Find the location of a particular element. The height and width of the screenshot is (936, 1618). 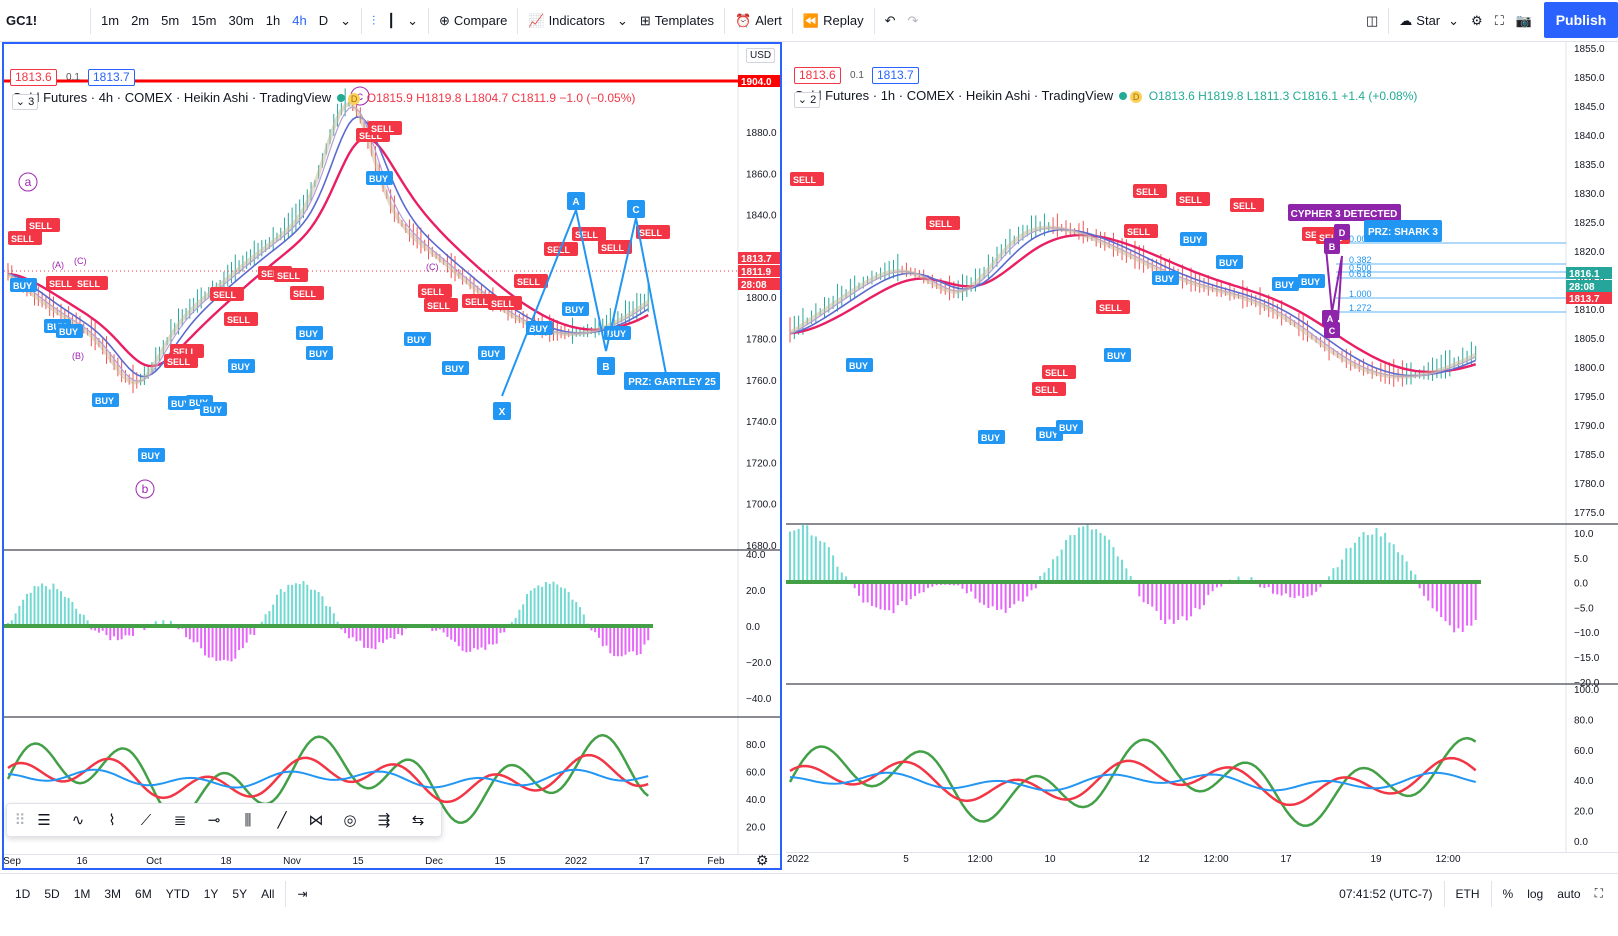

range-1y: 1Y is located at coordinates (211, 893).